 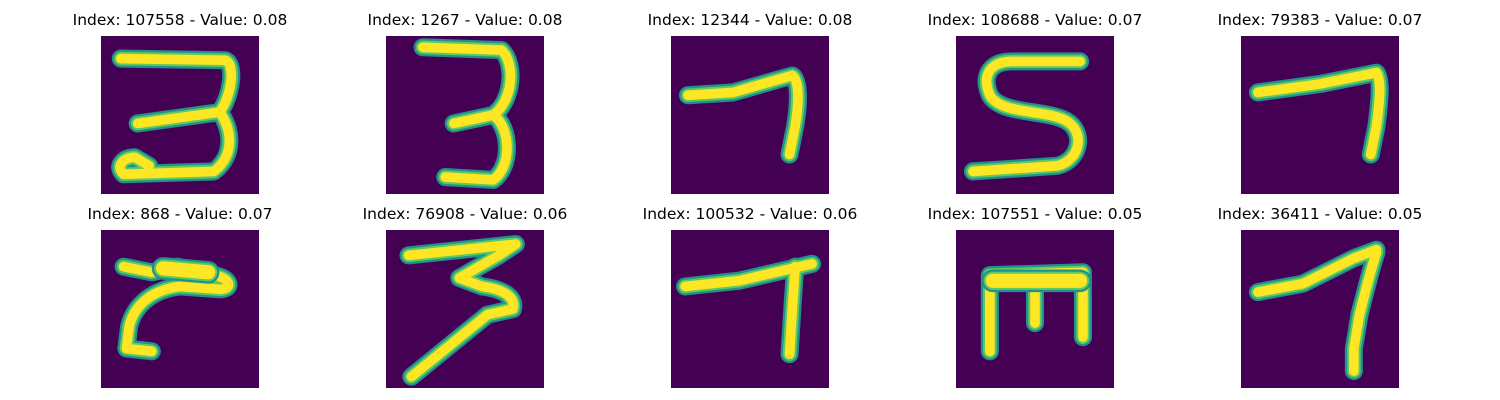 I want to click on panel-title: Index: 107551 - Value: 0.05, so click(x=1035, y=214).